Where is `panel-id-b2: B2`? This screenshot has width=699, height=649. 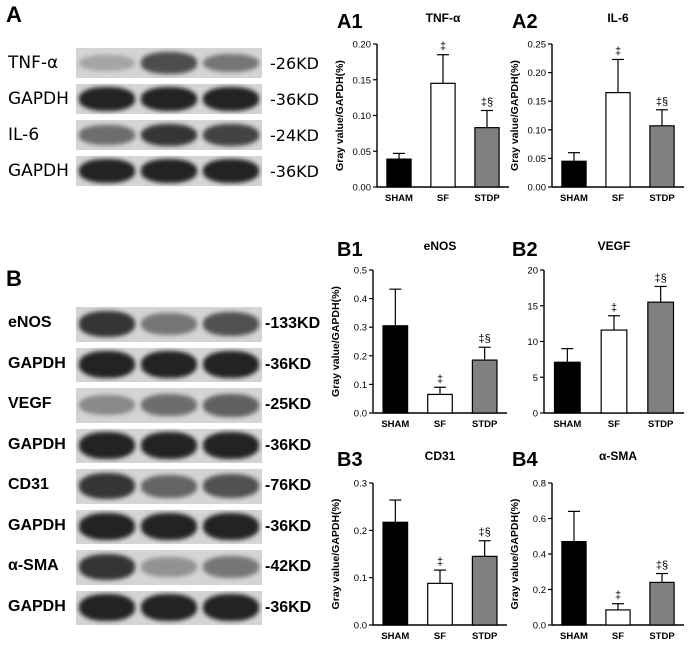 panel-id-b2: B2 is located at coordinates (525, 250).